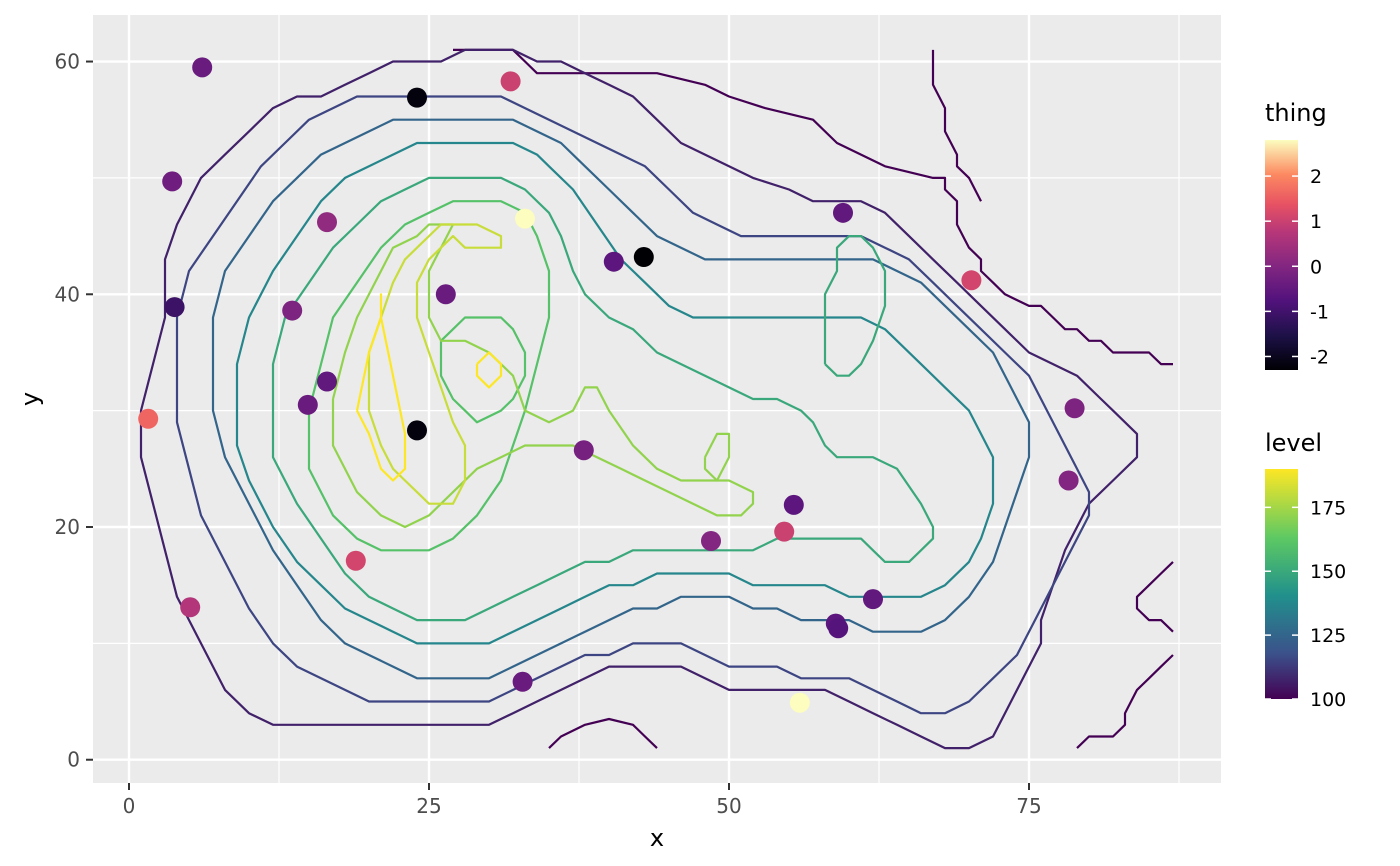  I want to click on legend-thing: thing 2 1 0 -1 -2, so click(1297, 234).